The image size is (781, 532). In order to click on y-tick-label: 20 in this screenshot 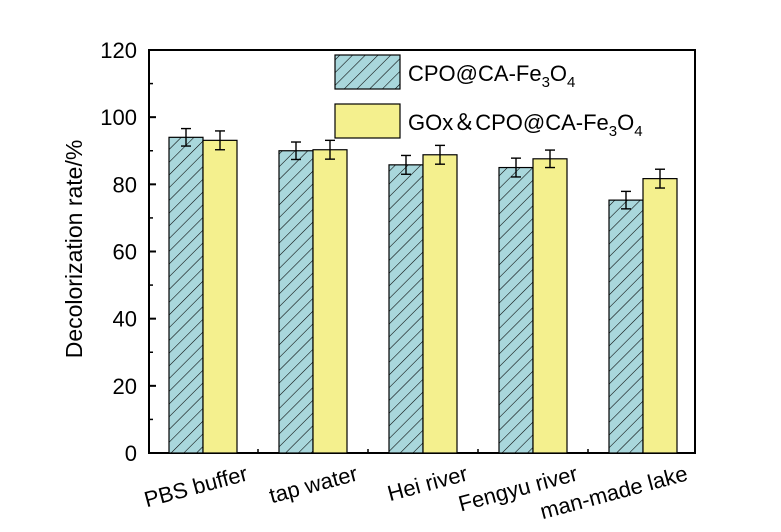, I will do `click(125, 386)`.